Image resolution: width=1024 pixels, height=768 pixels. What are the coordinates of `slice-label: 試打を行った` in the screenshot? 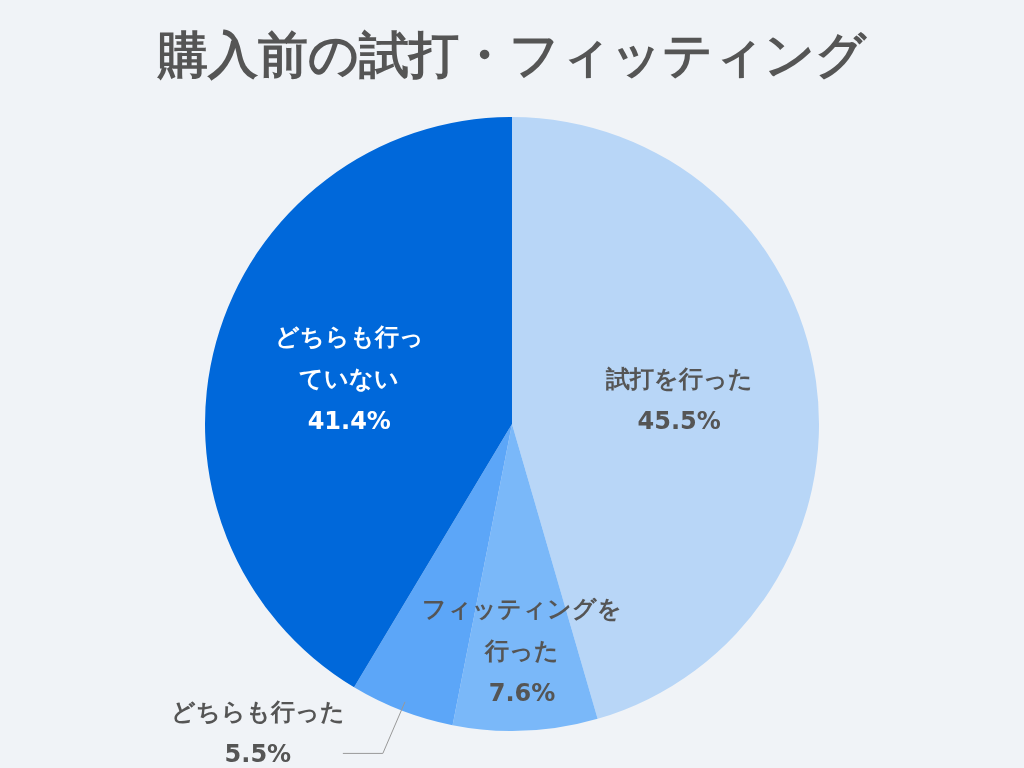 It's located at (678, 379).